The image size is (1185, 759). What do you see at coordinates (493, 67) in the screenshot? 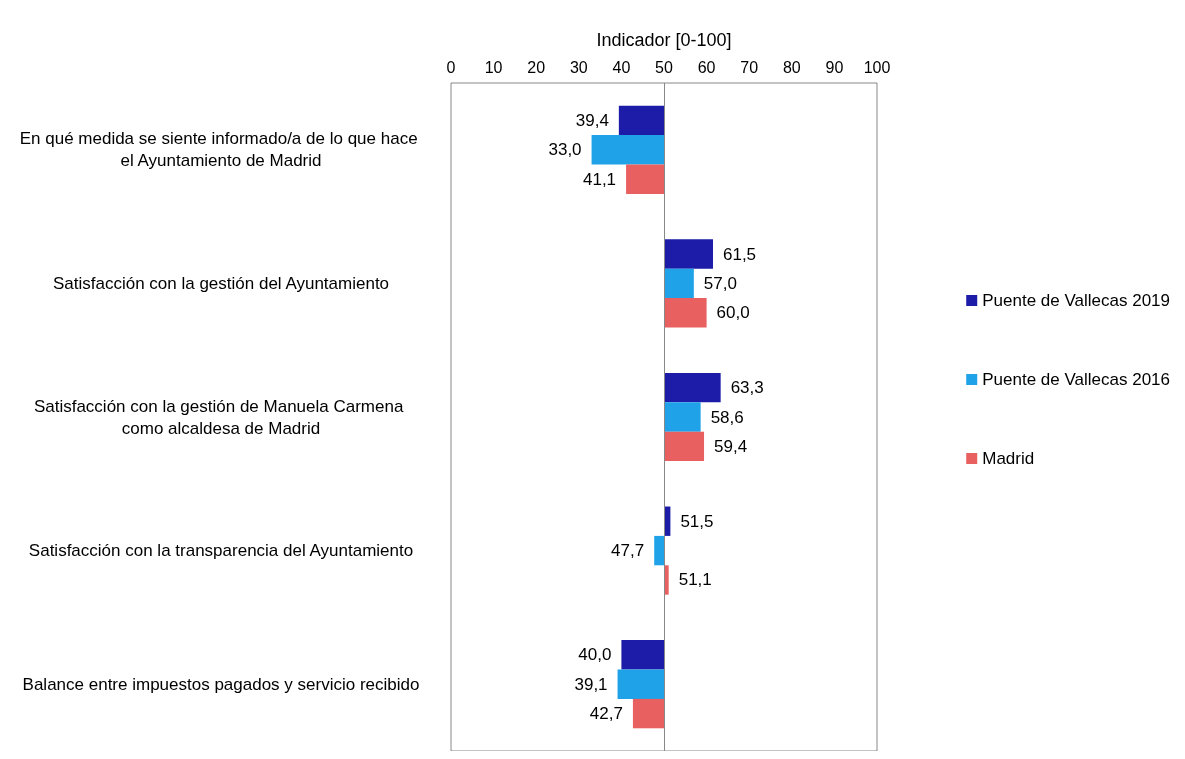
I see `x-tick-label: 10` at bounding box center [493, 67].